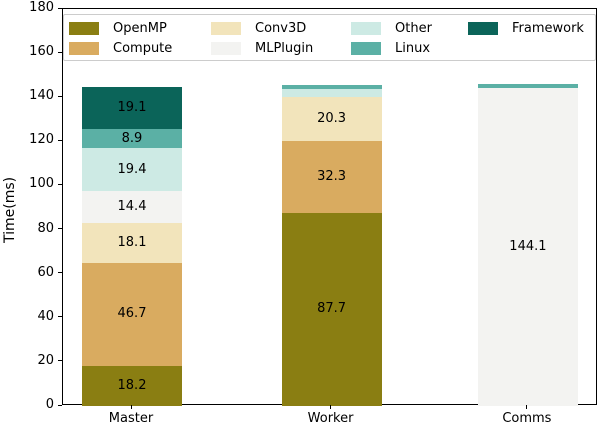 This screenshot has height=432, width=604. I want to click on y-tick-label-80: 80, so click(45, 228).